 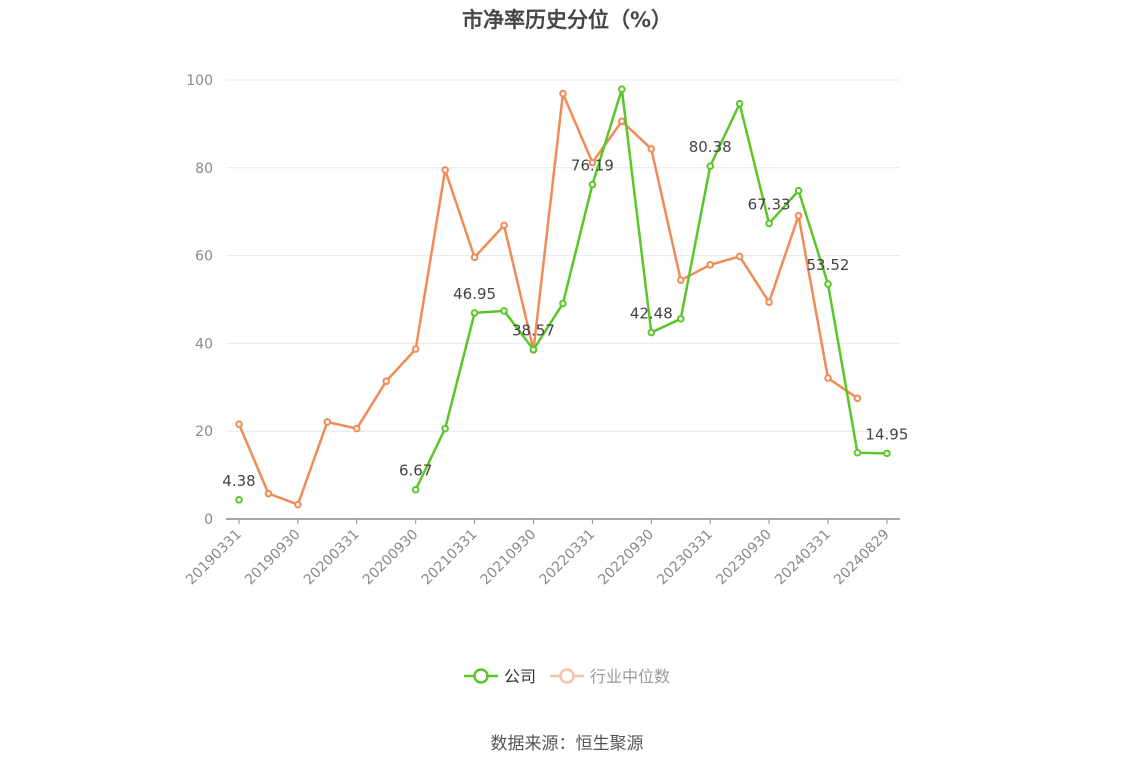 I want to click on y-tick-label: 40, so click(x=204, y=344).